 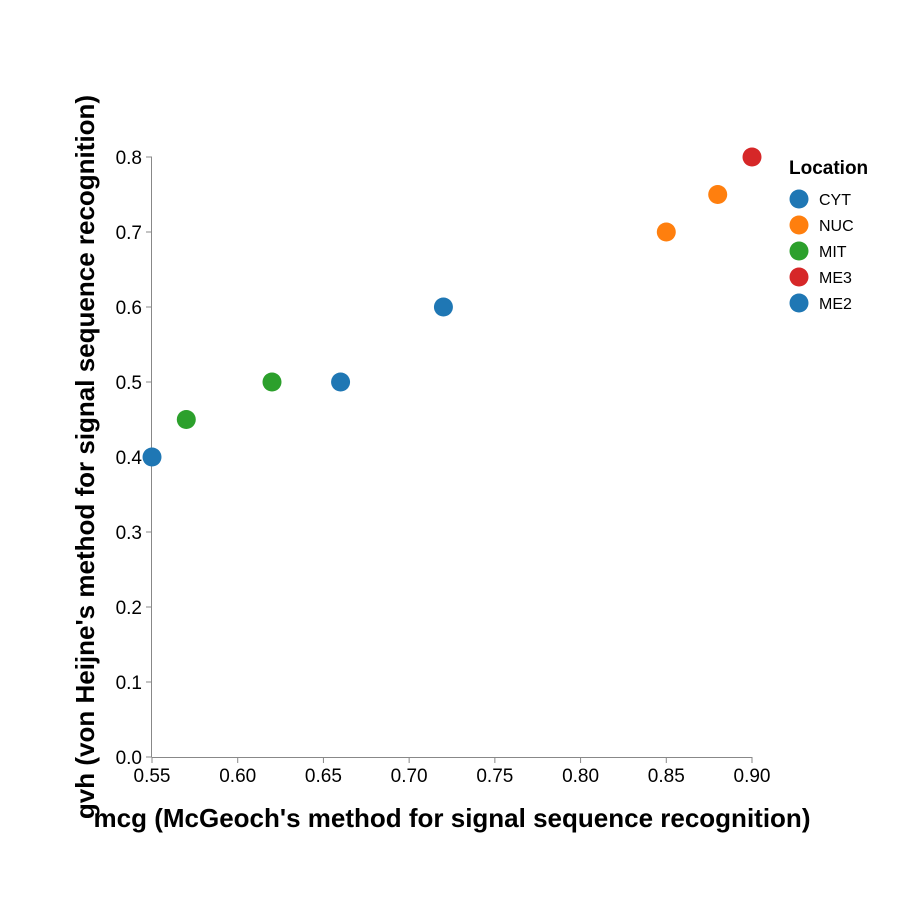 I want to click on x-tick-label: 0.65, so click(x=323, y=776).